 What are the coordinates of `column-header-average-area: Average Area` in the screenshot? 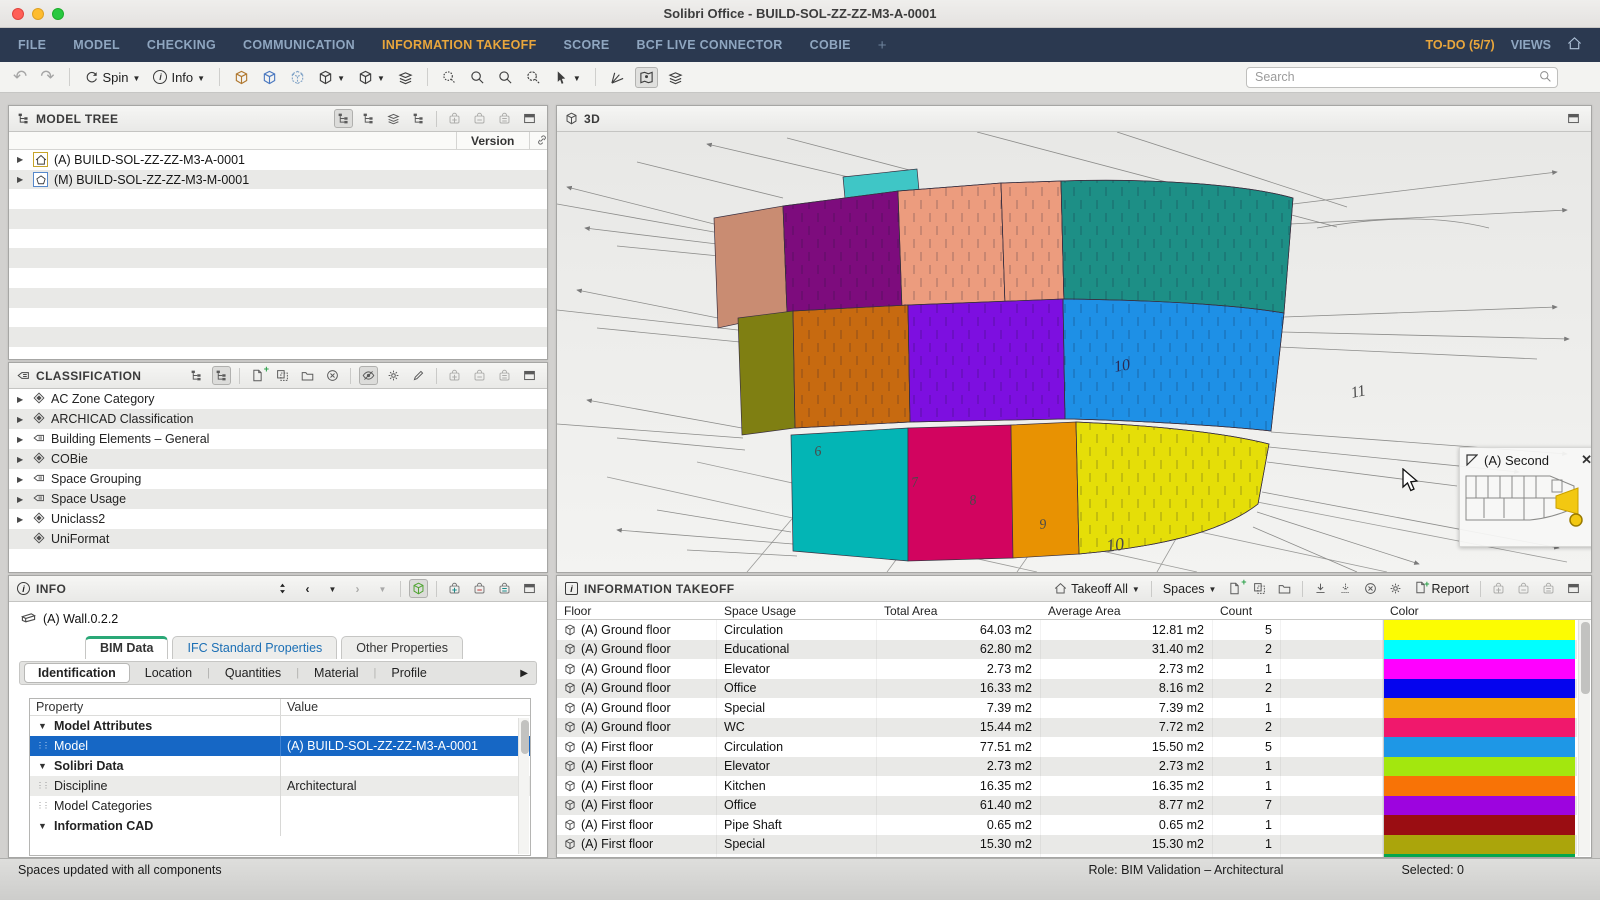 It's located at (1084, 611).